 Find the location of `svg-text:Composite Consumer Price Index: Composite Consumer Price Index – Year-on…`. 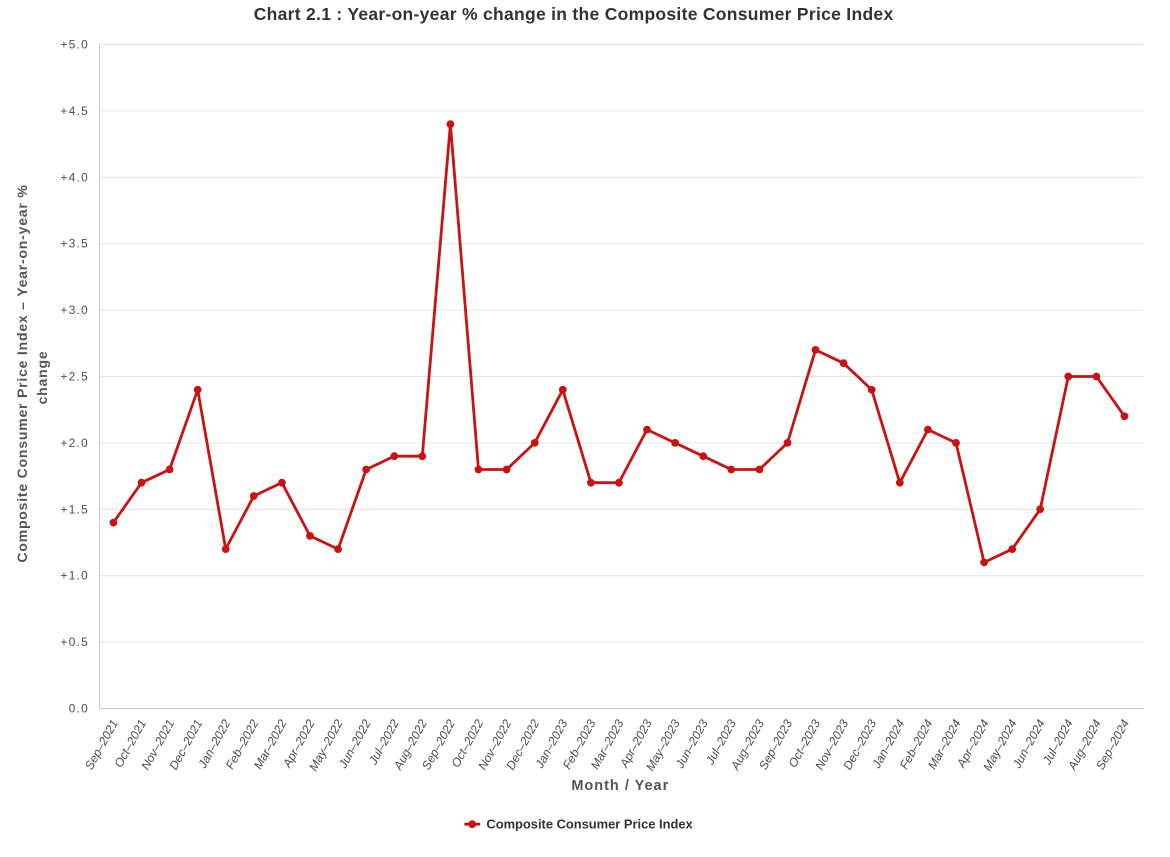

svg-text:Composite Consumer Price Index: Composite Consumer Price Index – Year-on… is located at coordinates (22, 373).